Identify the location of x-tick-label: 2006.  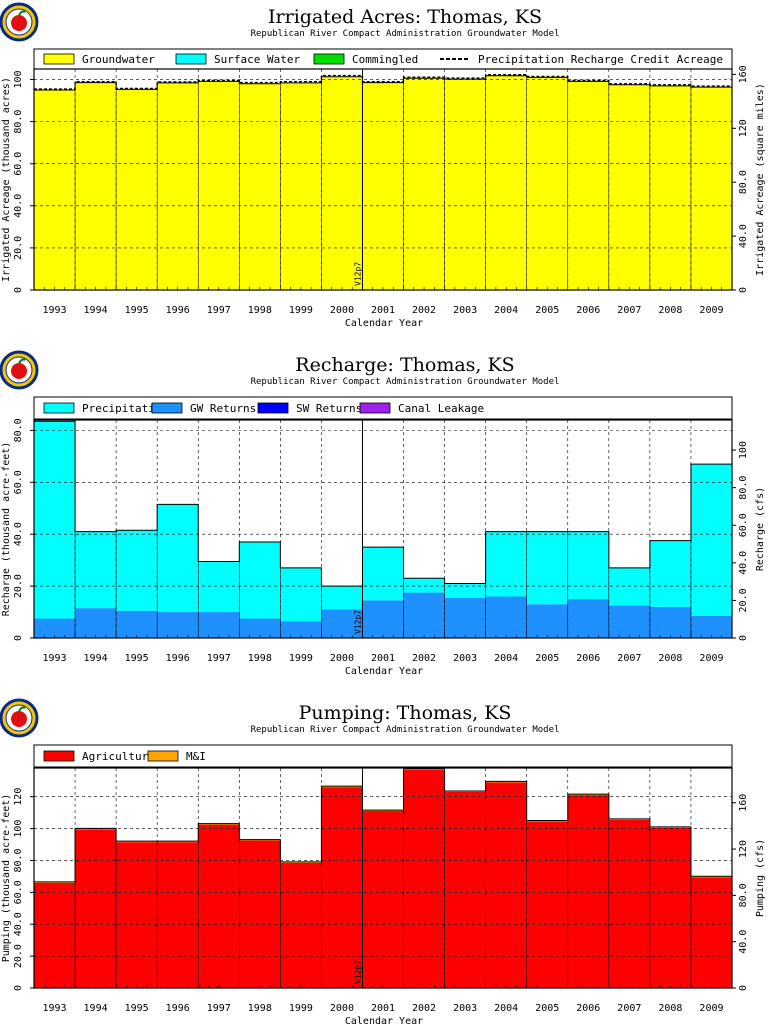
(588, 658).